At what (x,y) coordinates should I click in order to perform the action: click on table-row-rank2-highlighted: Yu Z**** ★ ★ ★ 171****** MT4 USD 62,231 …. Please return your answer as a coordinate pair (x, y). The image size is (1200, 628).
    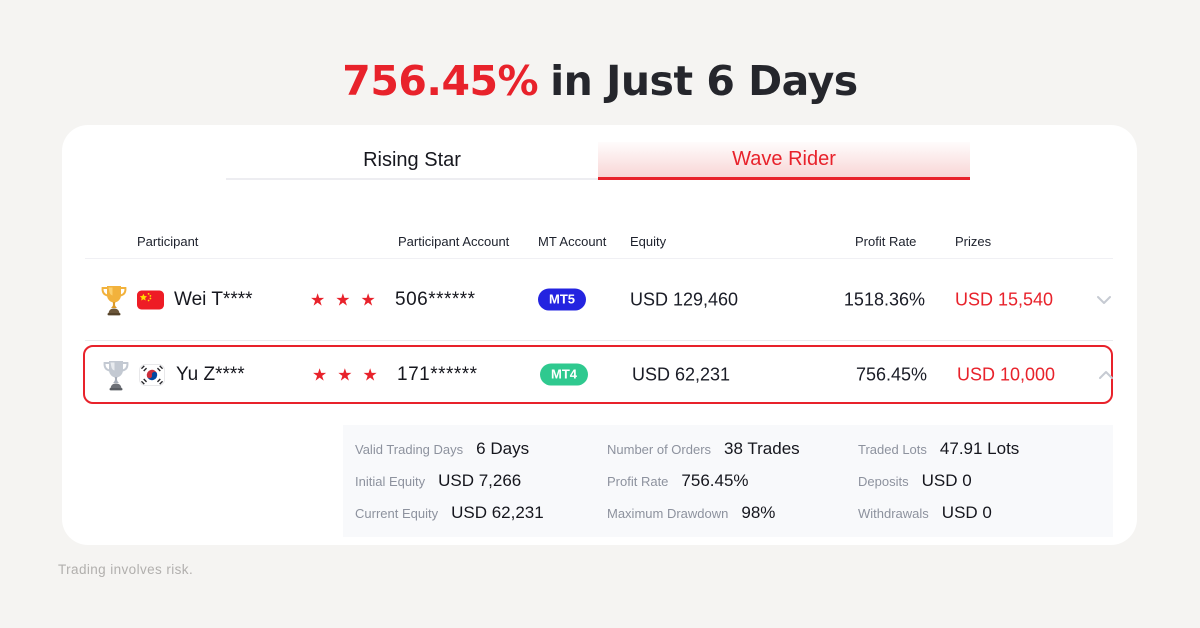
    Looking at the image, I should click on (598, 374).